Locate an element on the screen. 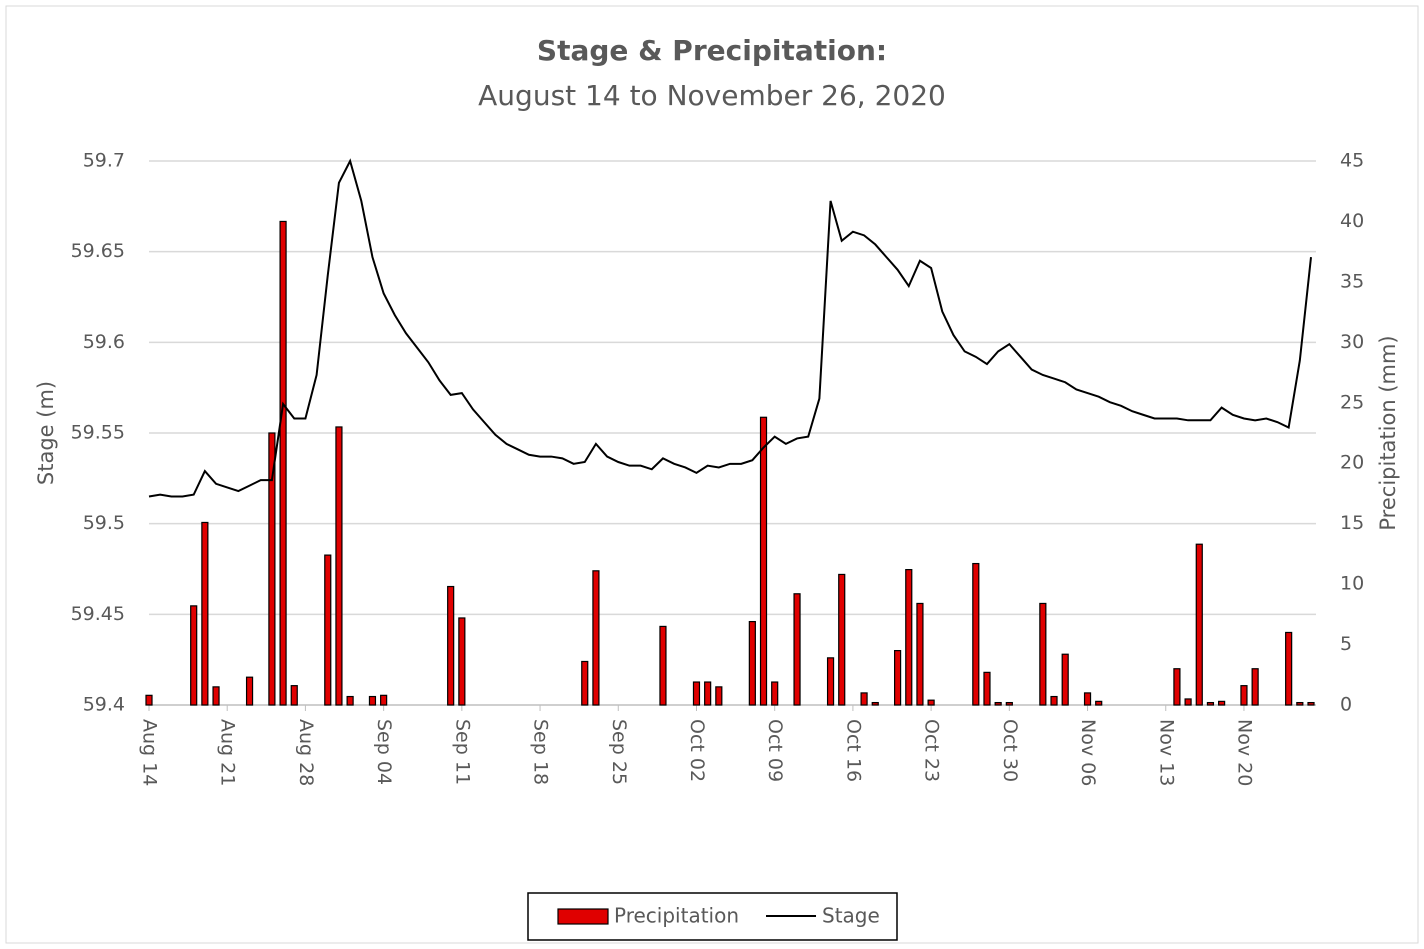  y-tick-label: 59.7 is located at coordinates (104, 161).